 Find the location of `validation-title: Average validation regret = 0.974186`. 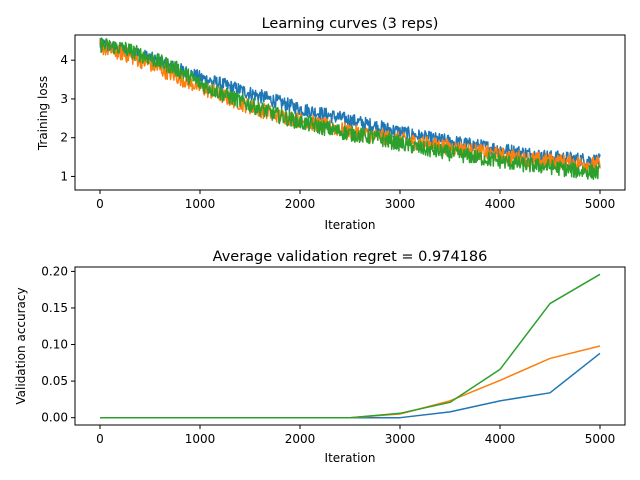

validation-title: Average validation regret = 0.974186 is located at coordinates (350, 257).